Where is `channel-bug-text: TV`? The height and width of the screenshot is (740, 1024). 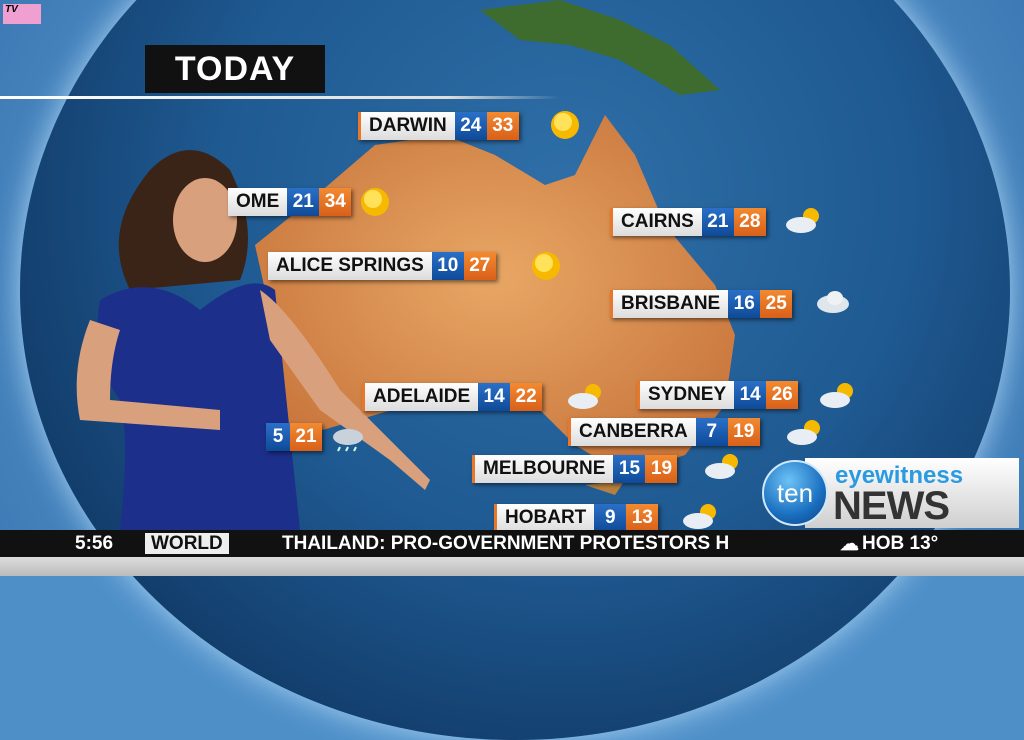
channel-bug-text: TV is located at coordinates (11, 9).